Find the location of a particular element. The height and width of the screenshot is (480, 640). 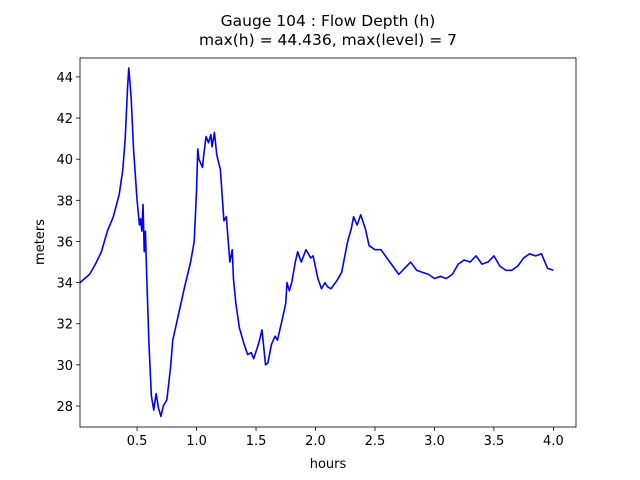

x-tick-label: 3.0 is located at coordinates (434, 441).